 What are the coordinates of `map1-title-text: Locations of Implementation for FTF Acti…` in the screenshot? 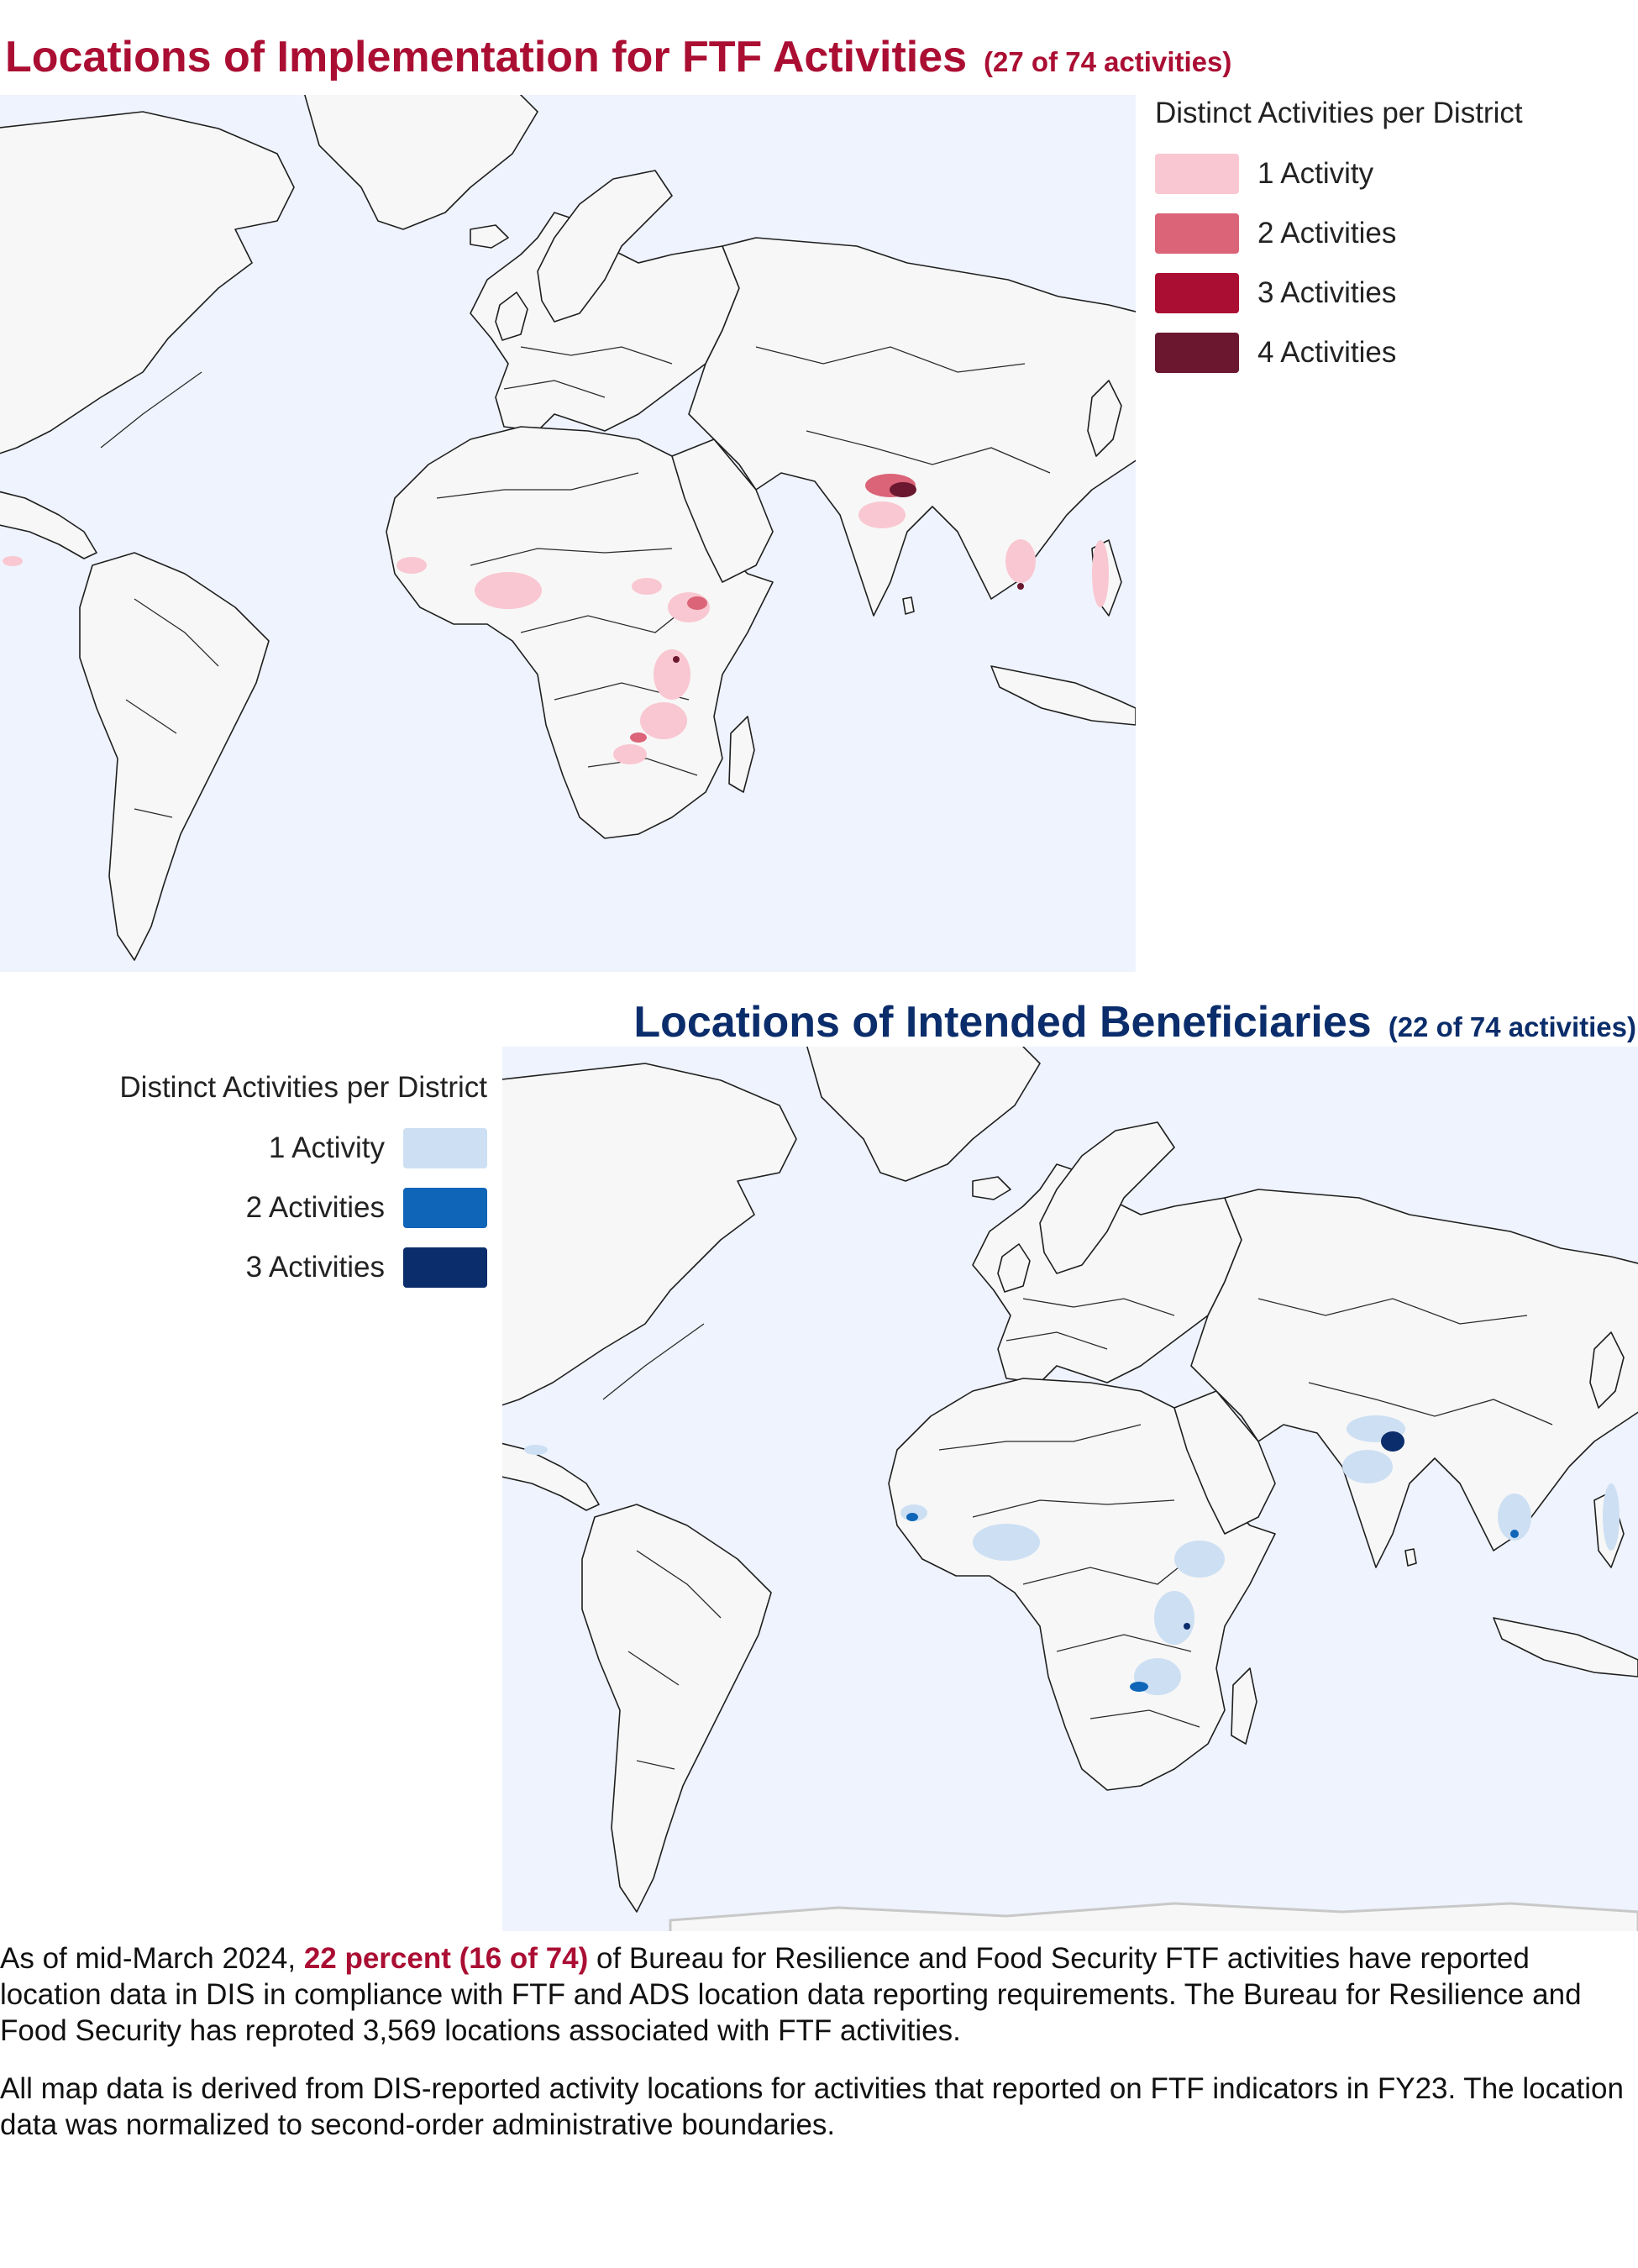 It's located at (486, 57).